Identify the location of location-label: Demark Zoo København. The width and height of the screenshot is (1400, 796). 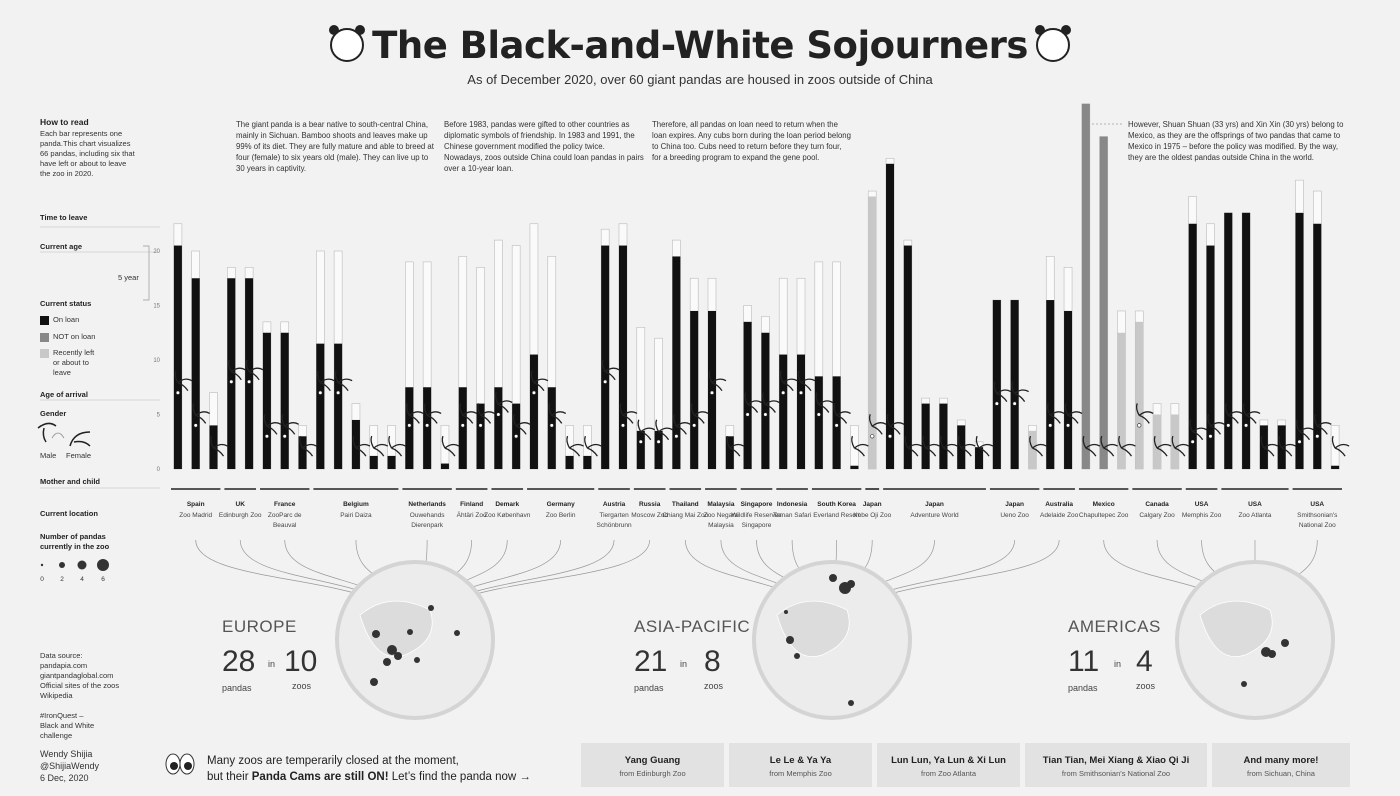
(507, 510).